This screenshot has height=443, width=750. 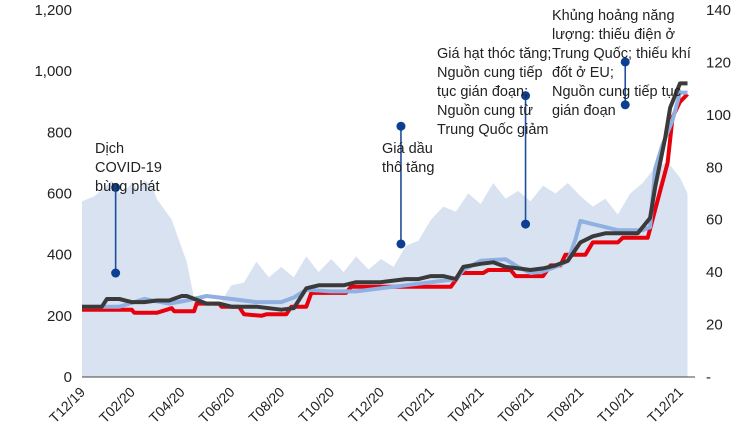 What do you see at coordinates (416, 405) in the screenshot?
I see `x-axis-tick-label: T02/21` at bounding box center [416, 405].